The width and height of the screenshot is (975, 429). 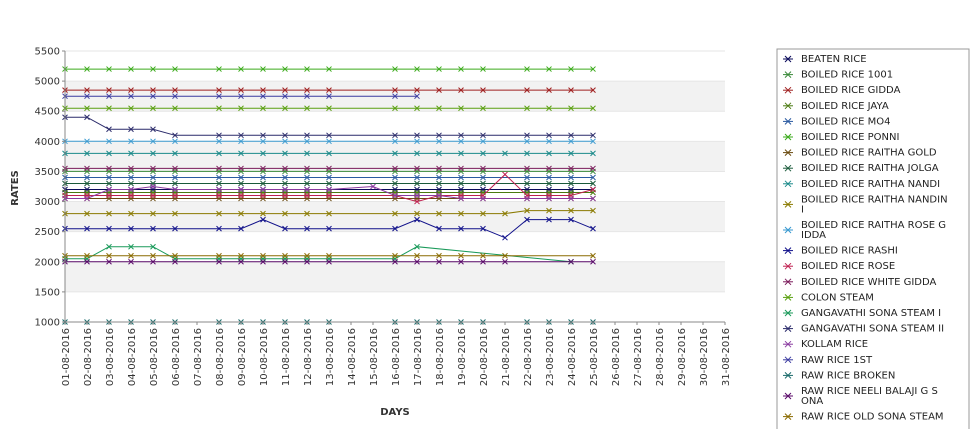 I want to click on legend-label: BOILED RICE RASHI, so click(x=849, y=251).